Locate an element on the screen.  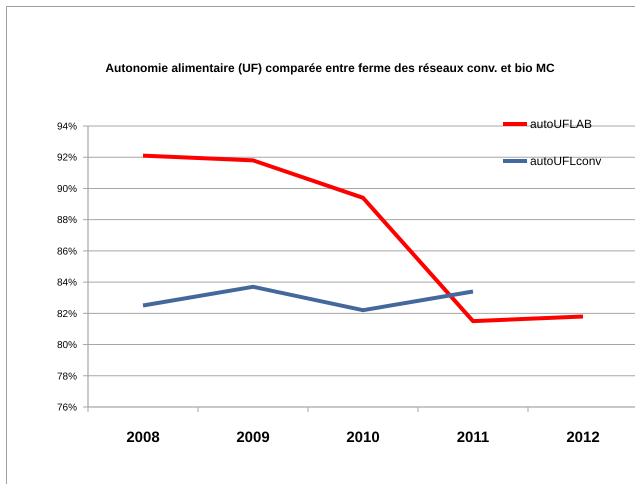
y-tick-label: 76% is located at coordinates (67, 408).